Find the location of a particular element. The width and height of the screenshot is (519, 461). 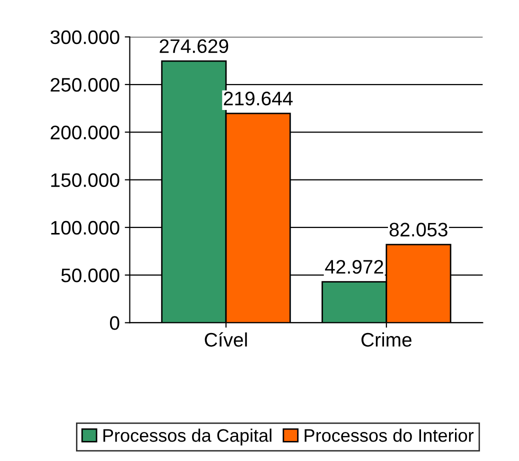

y-tick-label: 300.000 is located at coordinates (85, 37).